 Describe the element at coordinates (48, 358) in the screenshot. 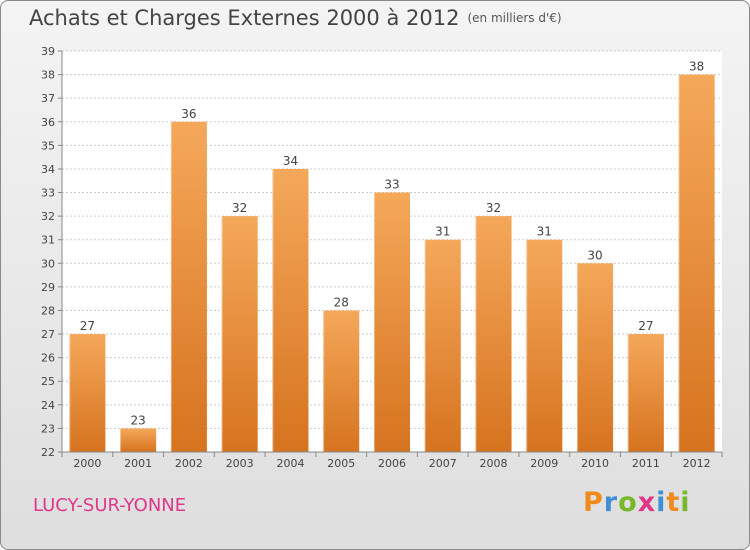

I see `y-tick-label: 26` at that location.